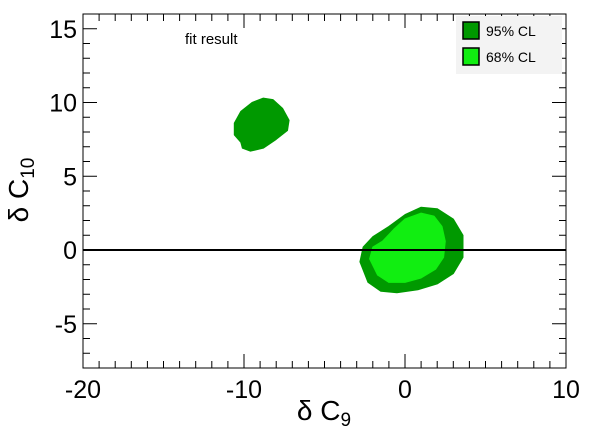  I want to click on x-axis-symbol: δ C, so click(319, 410).